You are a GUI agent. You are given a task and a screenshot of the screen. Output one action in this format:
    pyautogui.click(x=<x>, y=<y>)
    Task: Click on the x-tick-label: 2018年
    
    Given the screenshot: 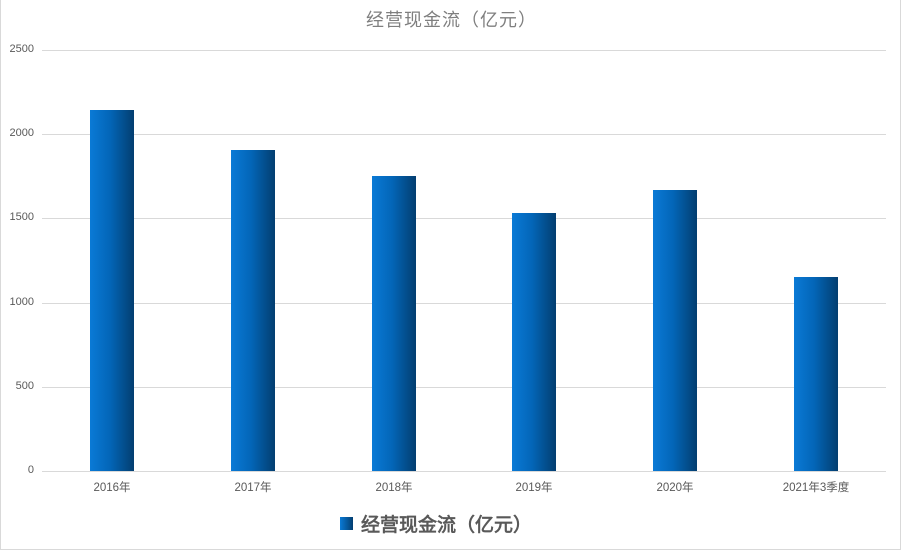 What is the action you would take?
    pyautogui.click(x=394, y=488)
    